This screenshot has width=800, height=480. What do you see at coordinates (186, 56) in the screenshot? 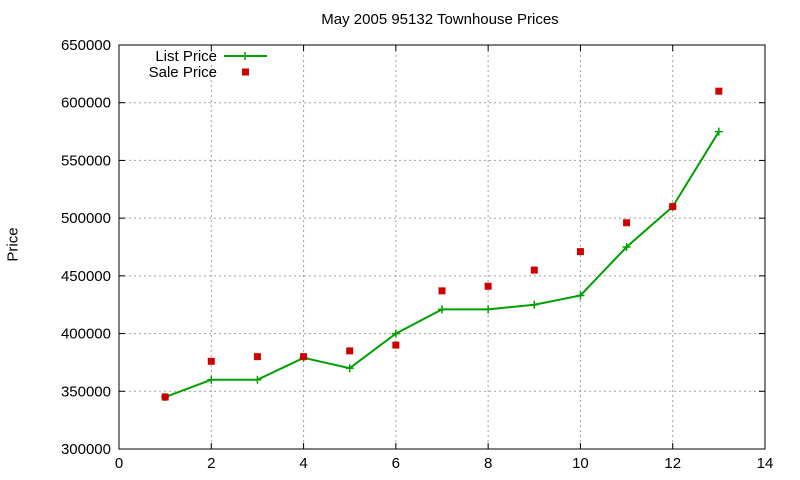
I see `legend-label: List Price` at bounding box center [186, 56].